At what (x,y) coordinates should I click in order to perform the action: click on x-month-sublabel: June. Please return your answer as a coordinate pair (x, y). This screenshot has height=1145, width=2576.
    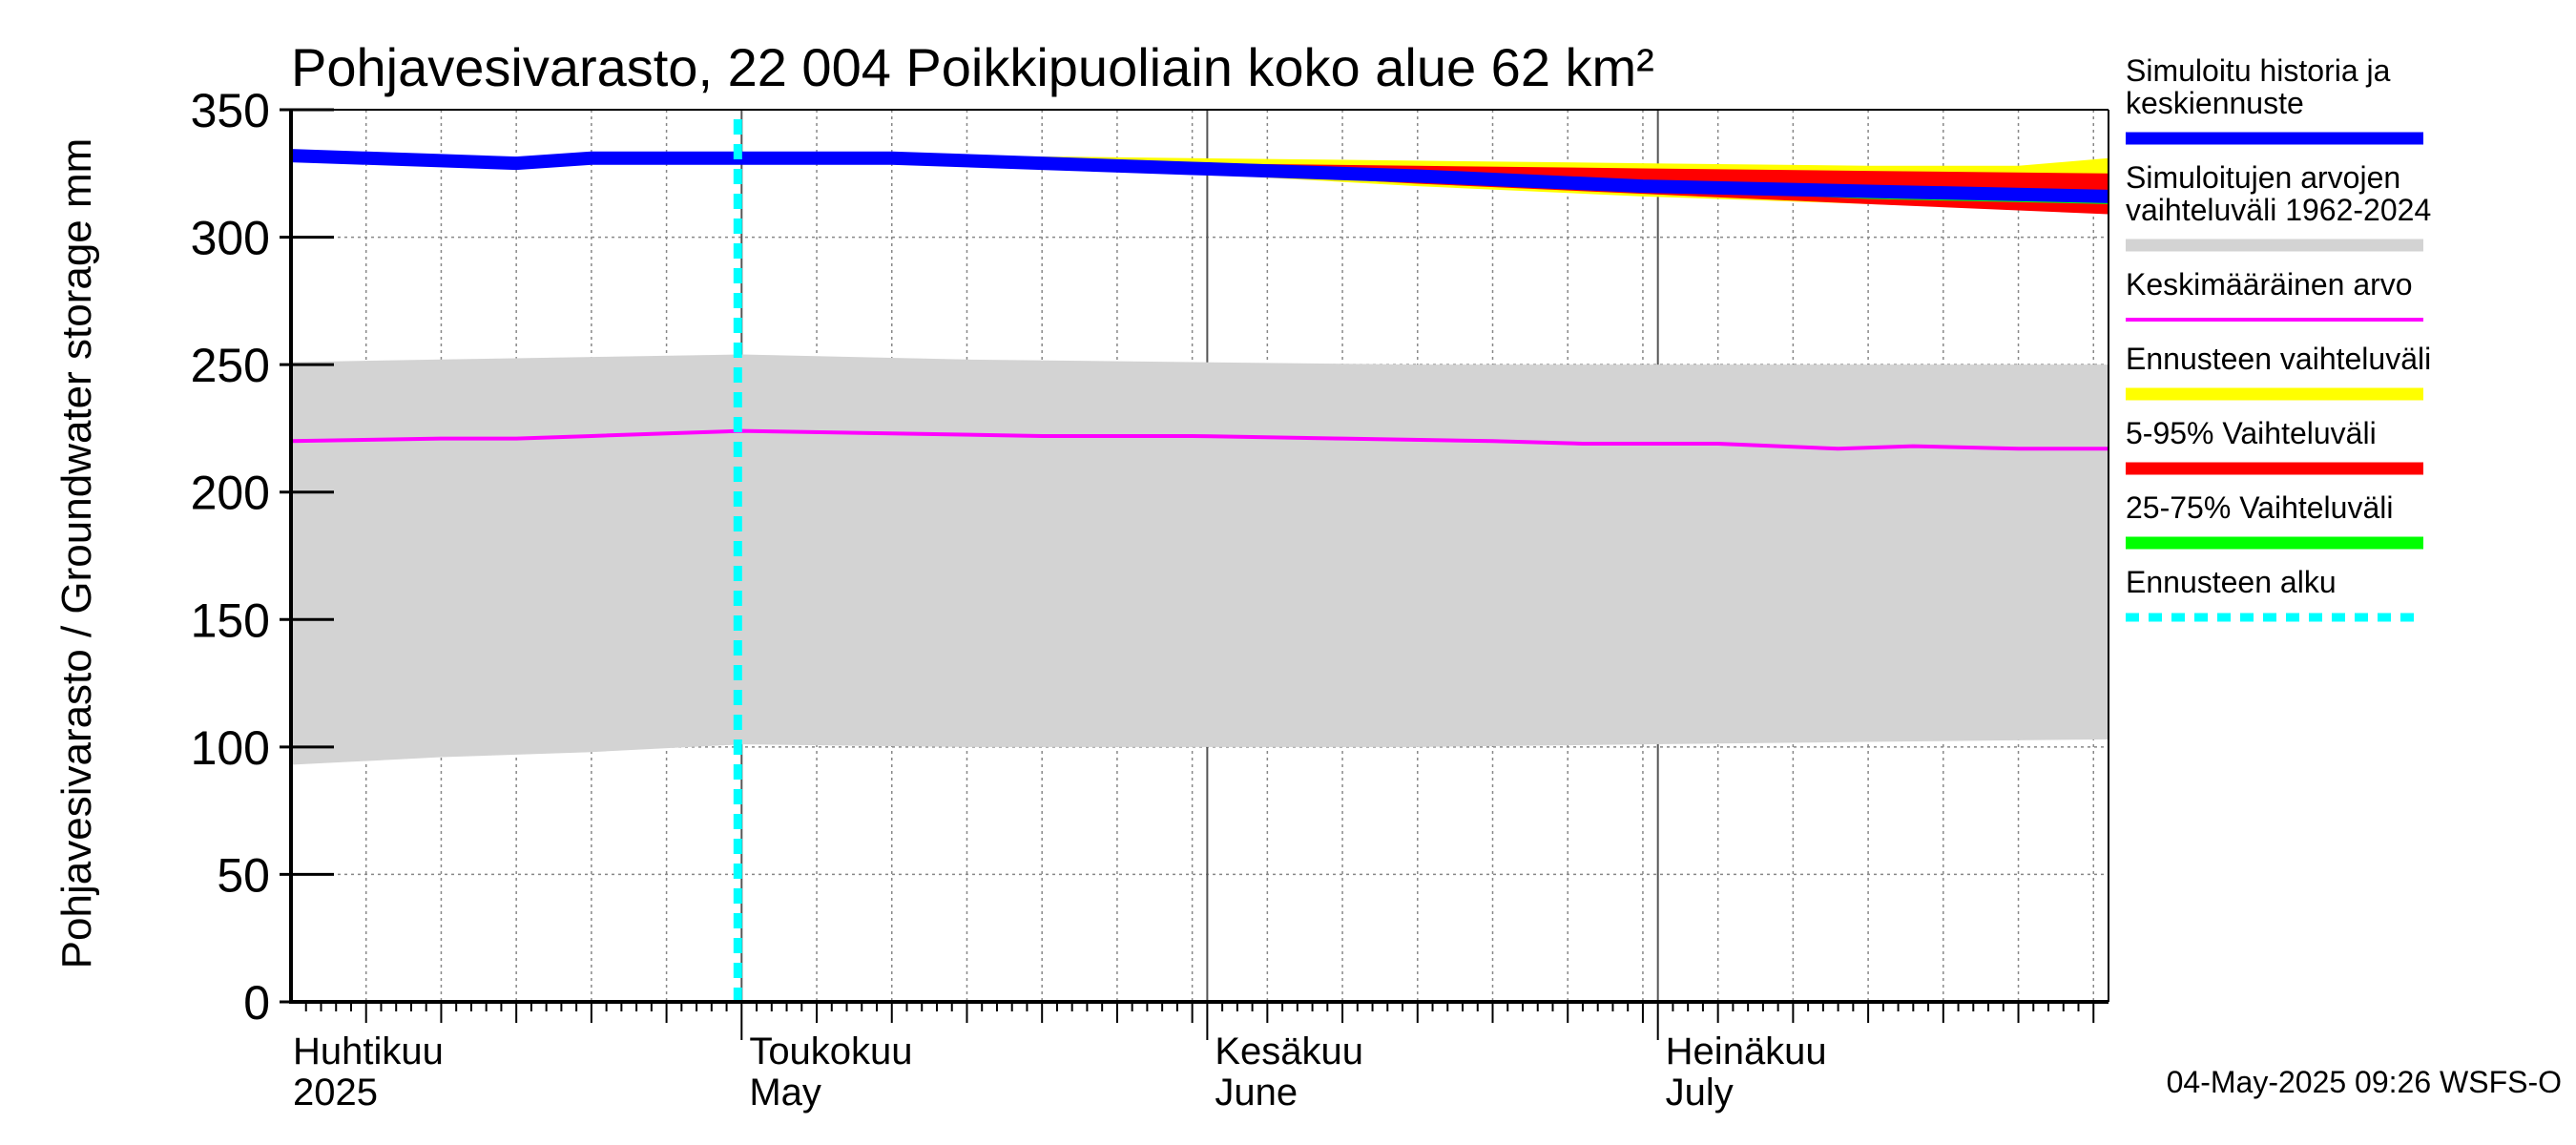
    Looking at the image, I should click on (1256, 1093).